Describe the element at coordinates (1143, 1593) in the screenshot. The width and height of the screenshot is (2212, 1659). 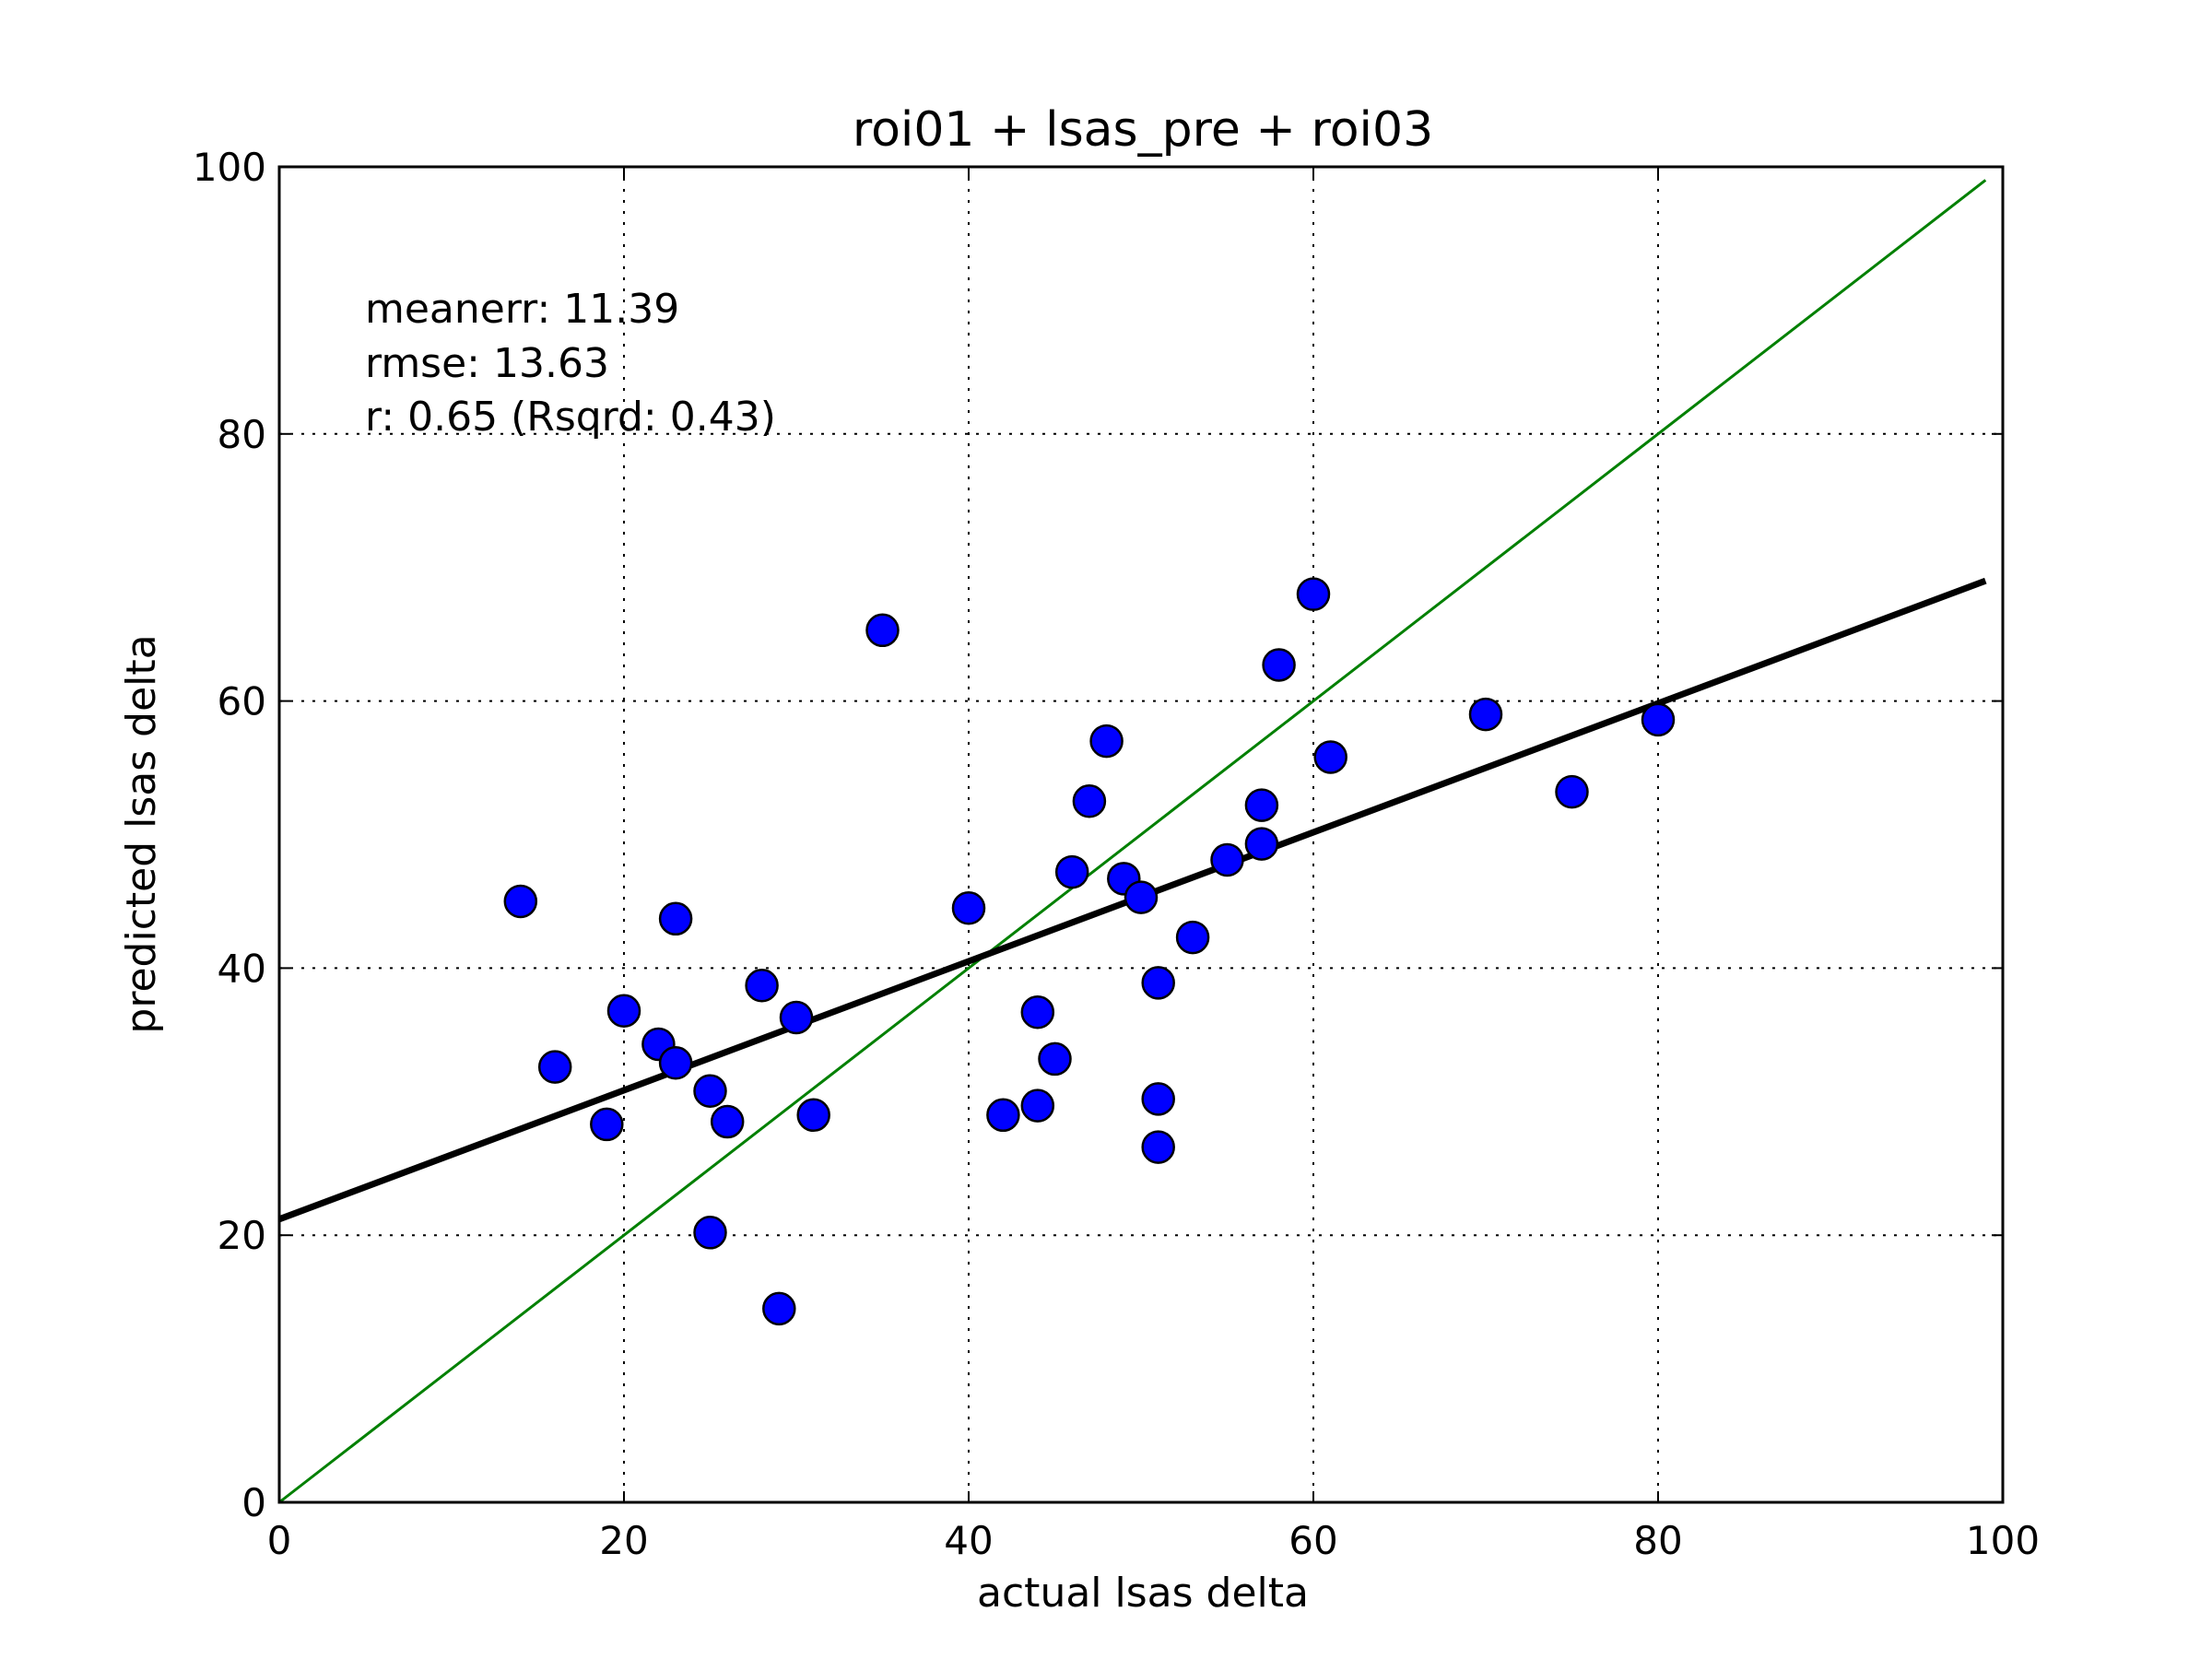
I see `x-axis-label: actual lsas delta` at that location.